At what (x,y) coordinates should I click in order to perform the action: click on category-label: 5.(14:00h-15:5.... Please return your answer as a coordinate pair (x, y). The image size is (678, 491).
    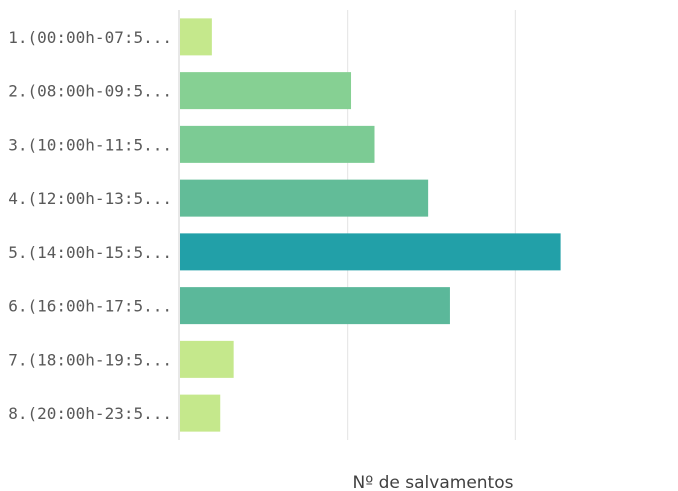
    Looking at the image, I should click on (90, 252).